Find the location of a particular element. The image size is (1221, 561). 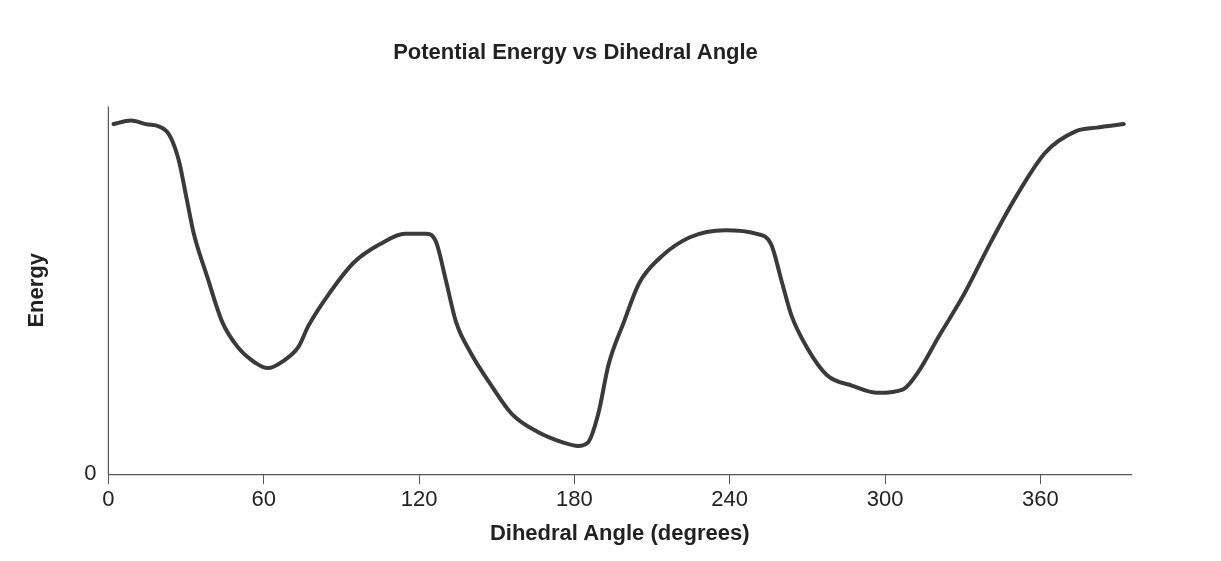

y-axis-title: Energy is located at coordinates (36, 290).